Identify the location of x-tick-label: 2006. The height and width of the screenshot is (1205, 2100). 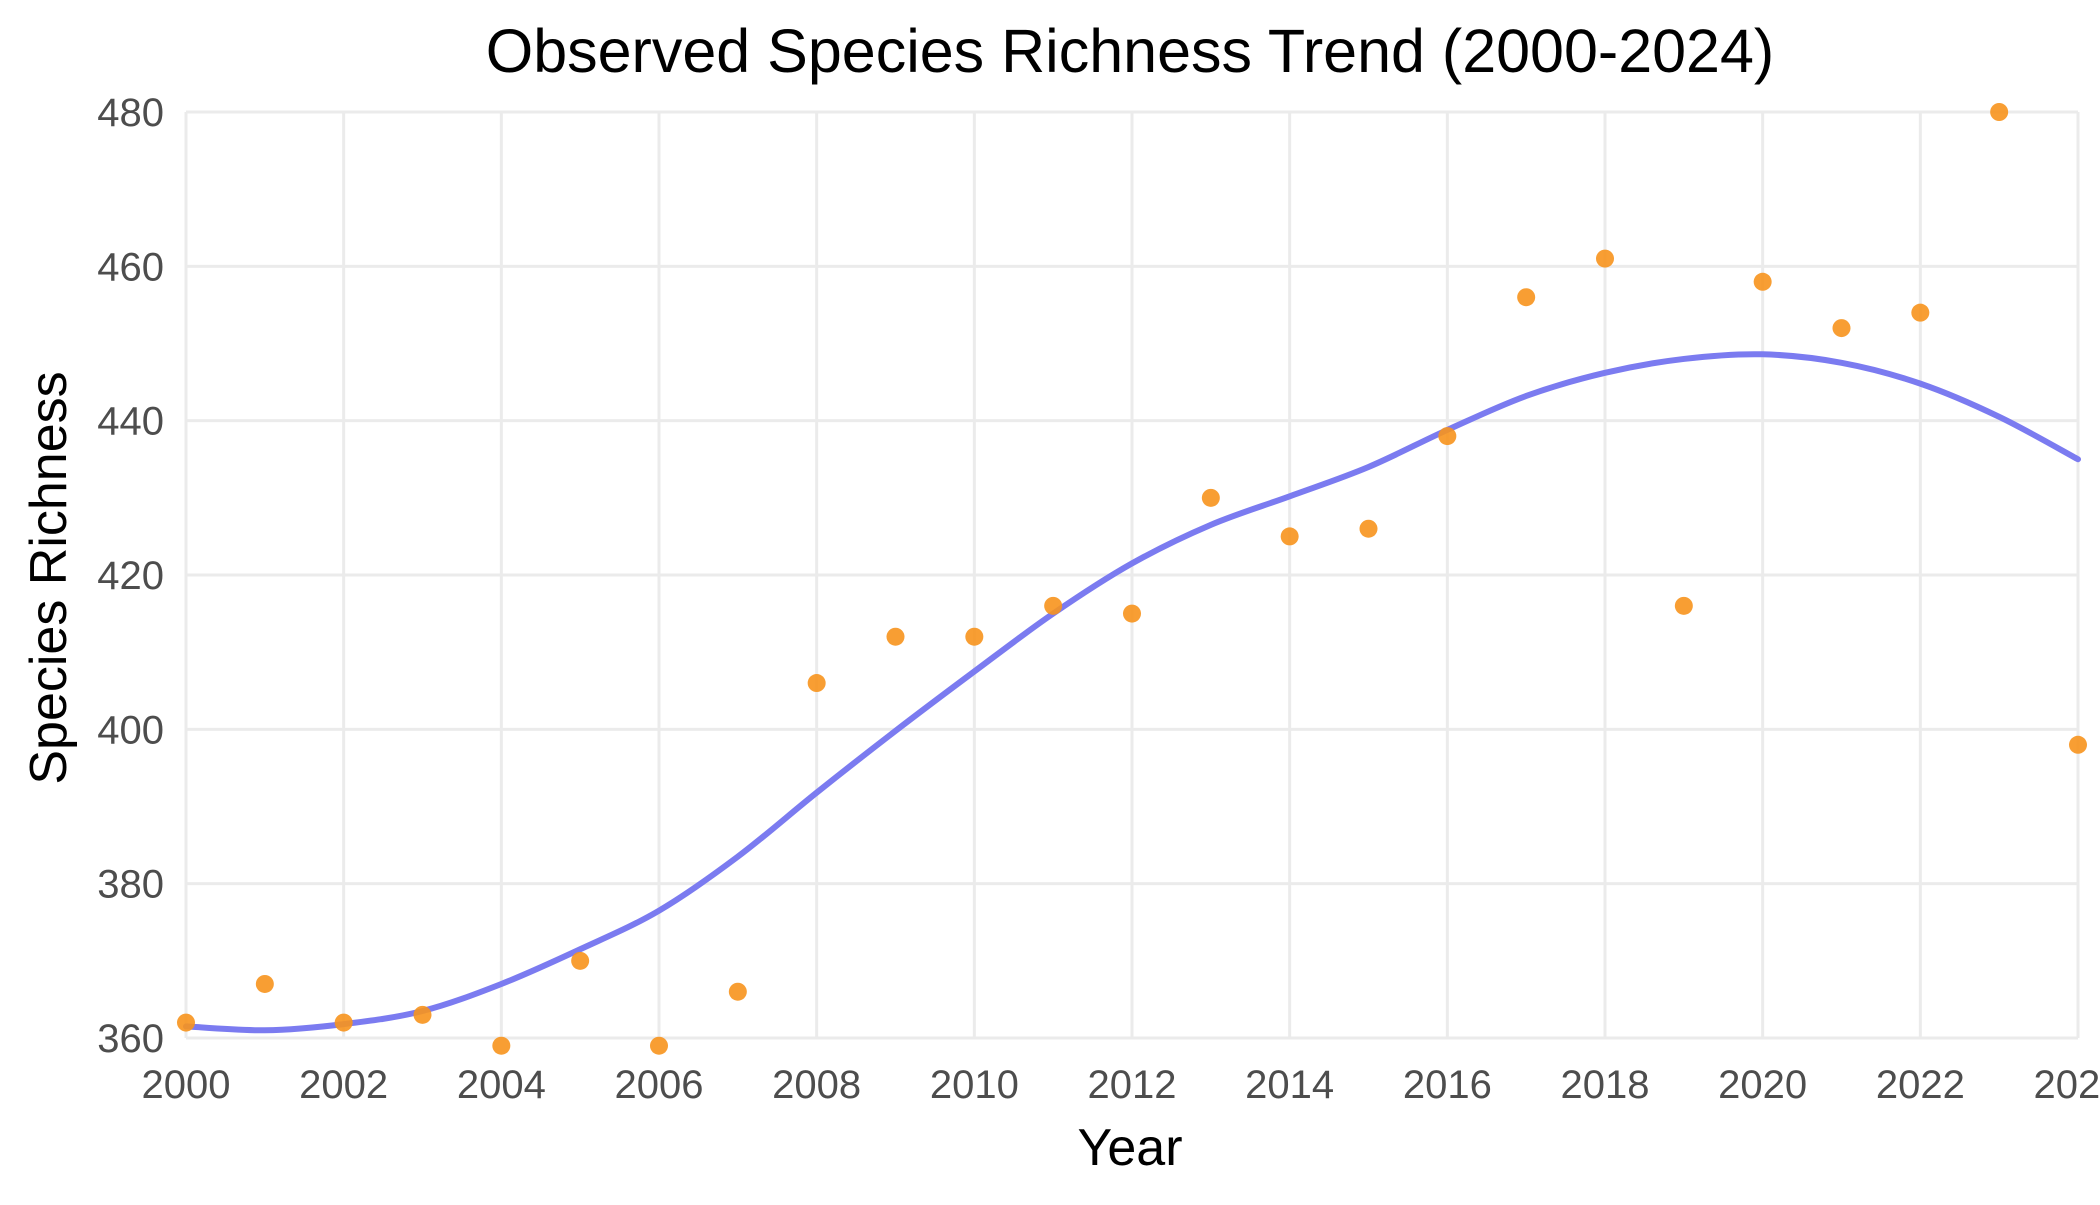
(659, 1085).